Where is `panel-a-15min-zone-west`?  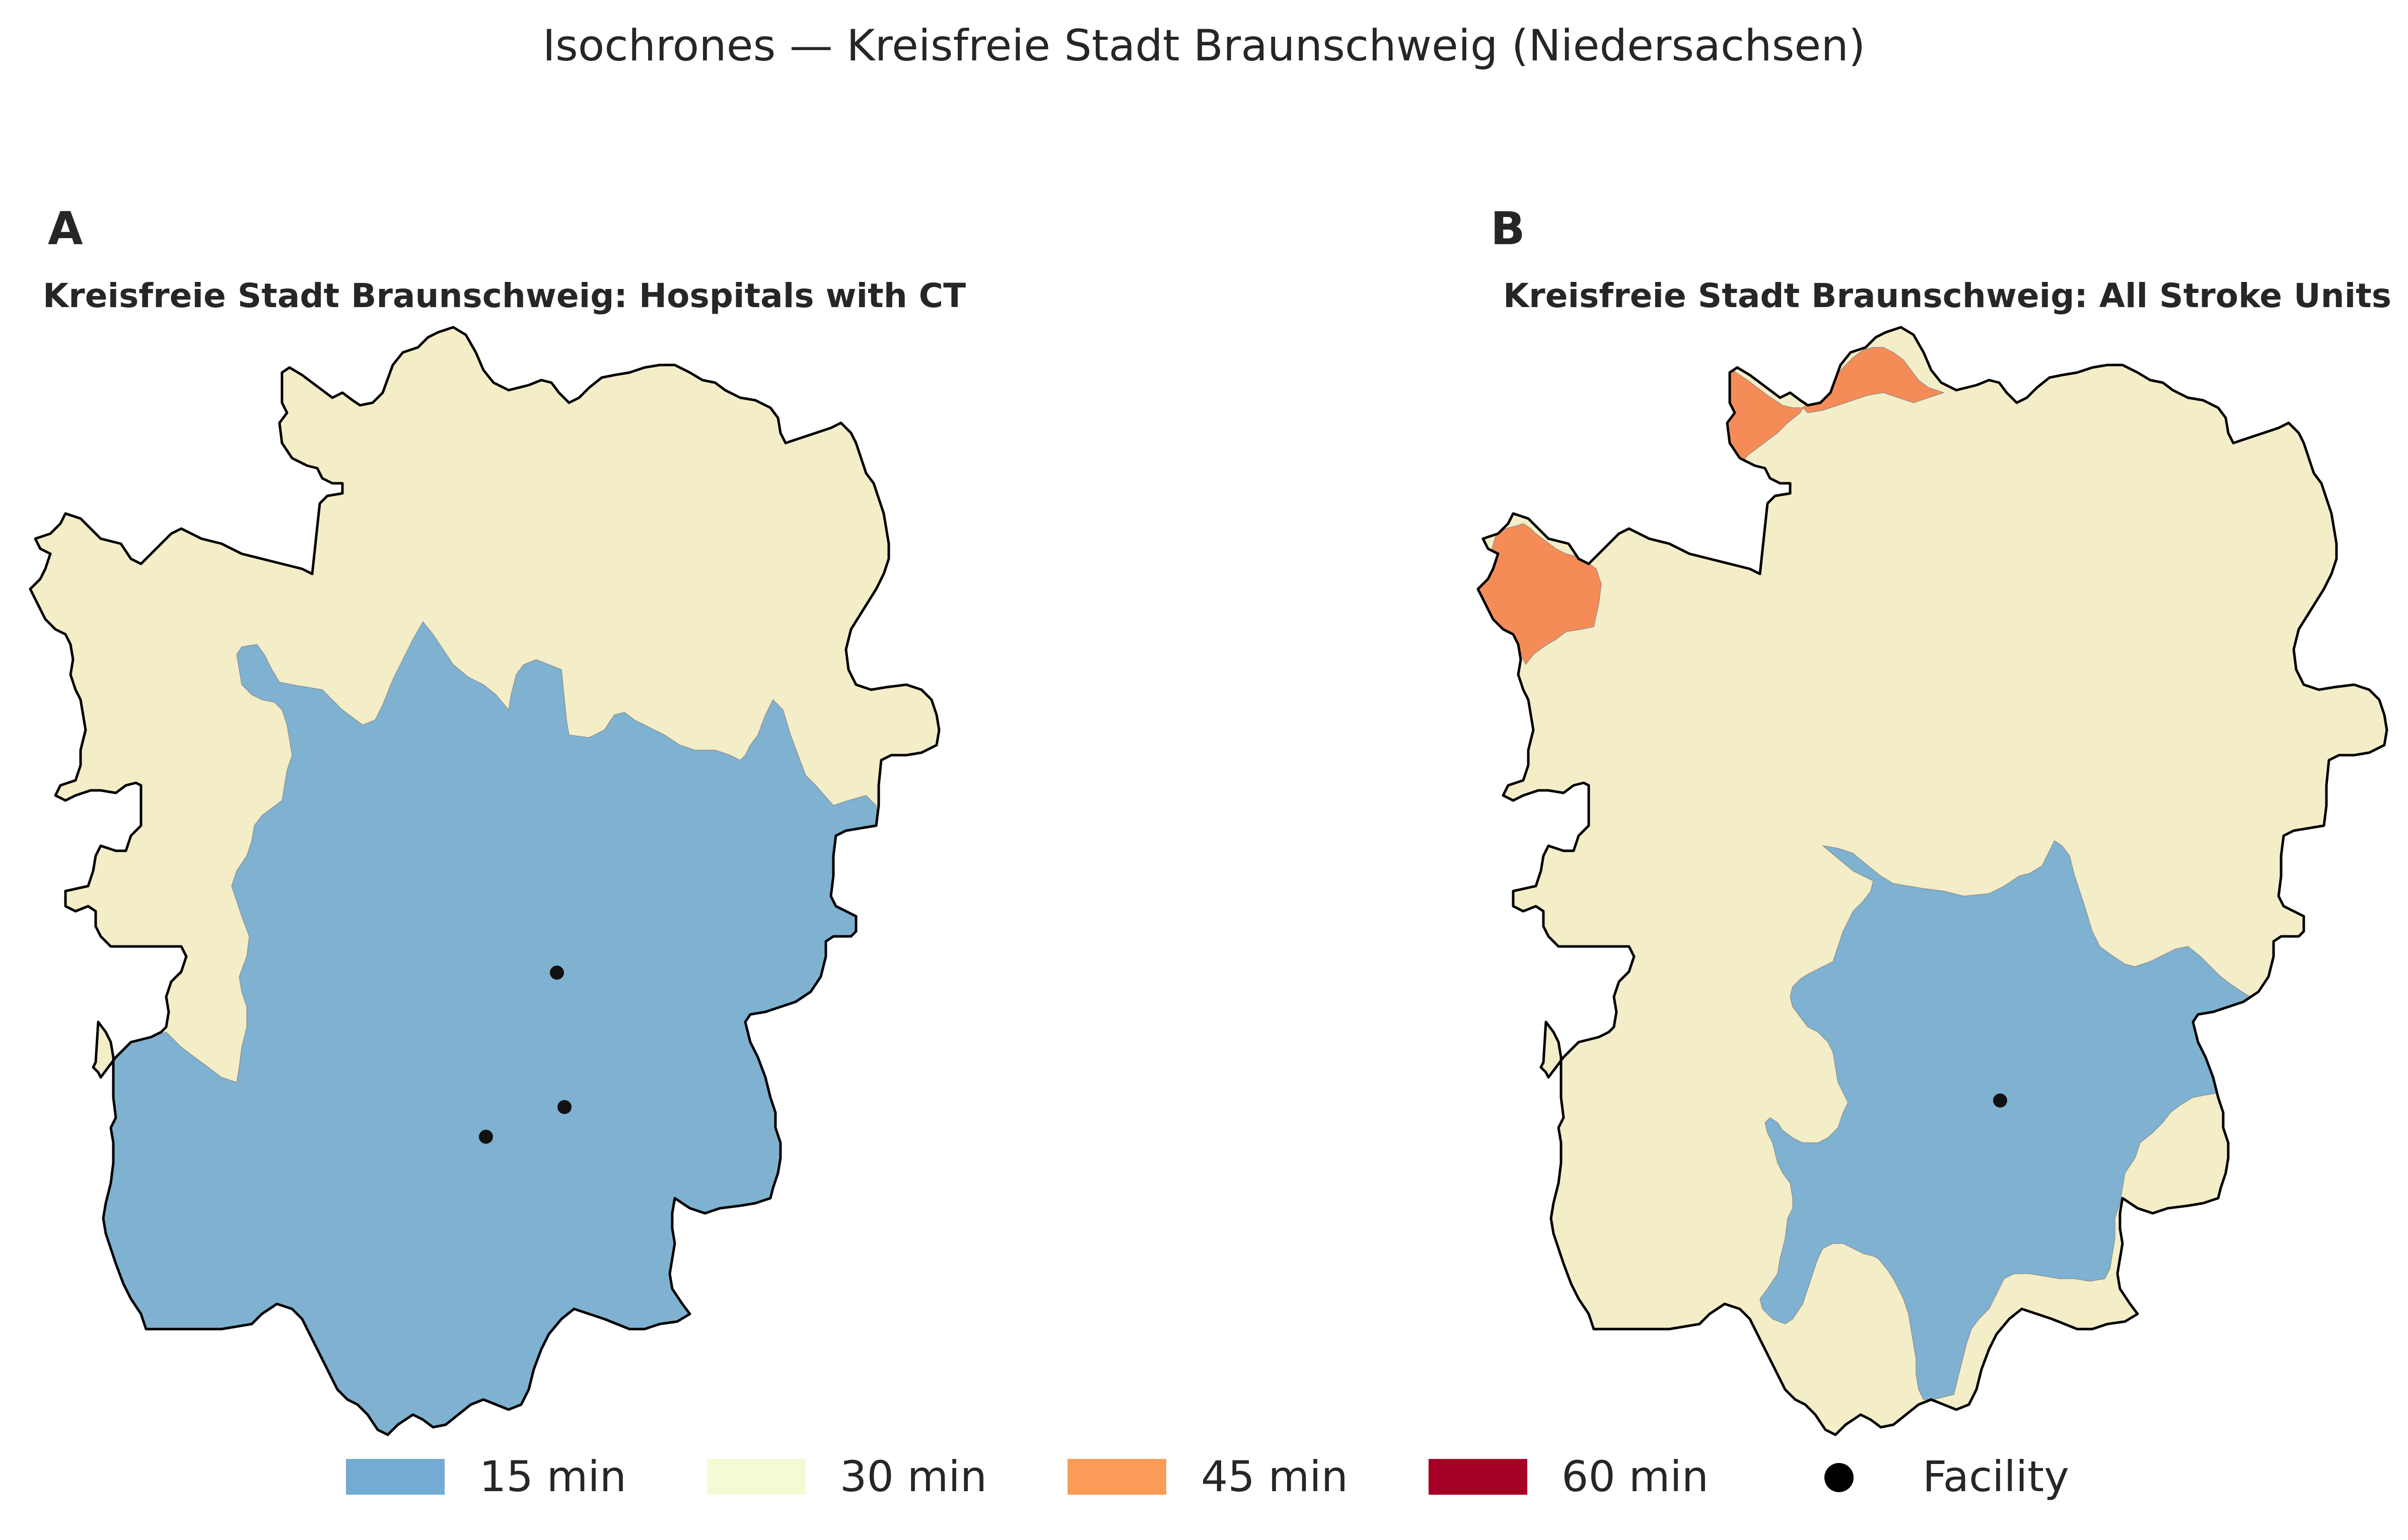
panel-a-15min-zone-west is located at coordinates (151, 967).